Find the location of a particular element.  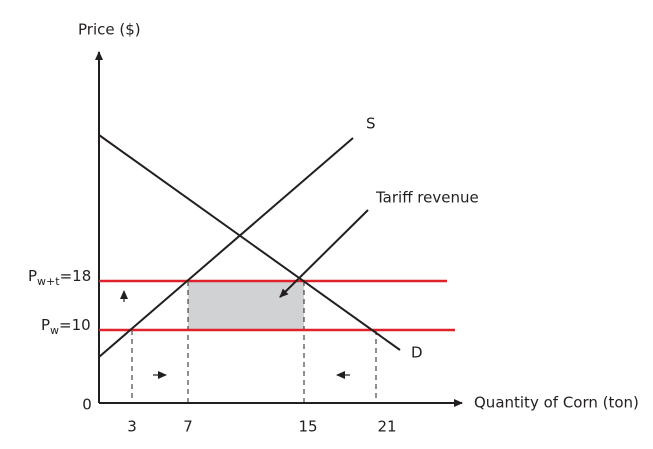

annotation-label: Tariff revenue is located at coordinates (427, 198).